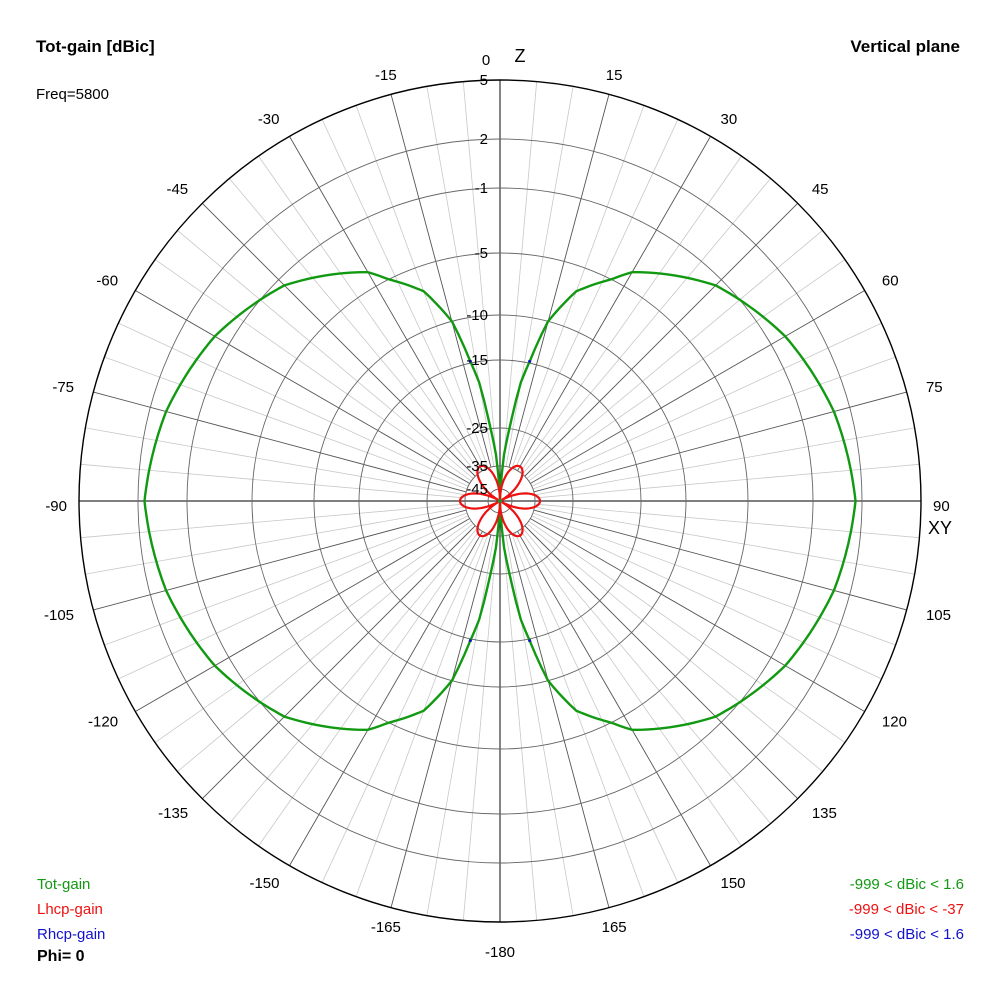  Describe the element at coordinates (941, 506) in the screenshot. I see `angle-tick-label: 90` at that location.